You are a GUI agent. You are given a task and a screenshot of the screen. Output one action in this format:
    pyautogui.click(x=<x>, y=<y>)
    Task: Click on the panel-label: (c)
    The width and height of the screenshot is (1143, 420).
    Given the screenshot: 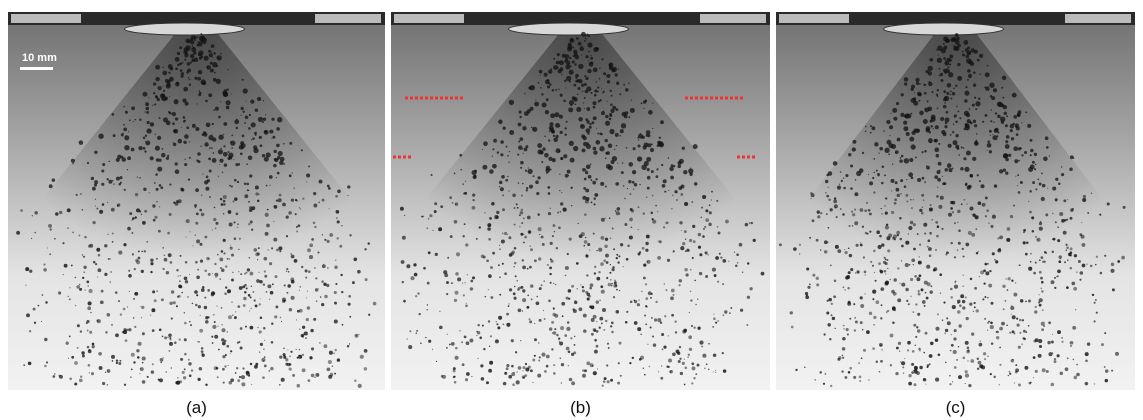 What is the action you would take?
    pyautogui.click(x=956, y=407)
    